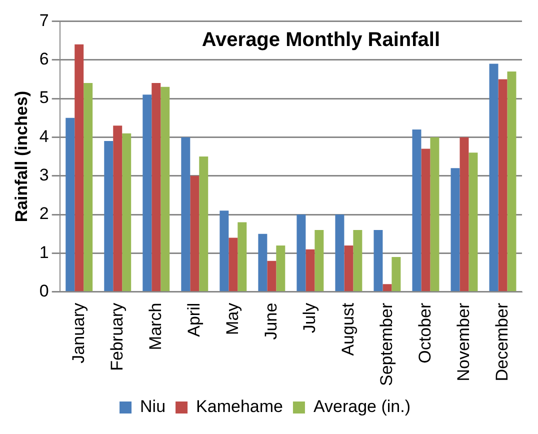 The height and width of the screenshot is (434, 538). Describe the element at coordinates (155, 326) in the screenshot. I see `x-tick-label: March` at that location.